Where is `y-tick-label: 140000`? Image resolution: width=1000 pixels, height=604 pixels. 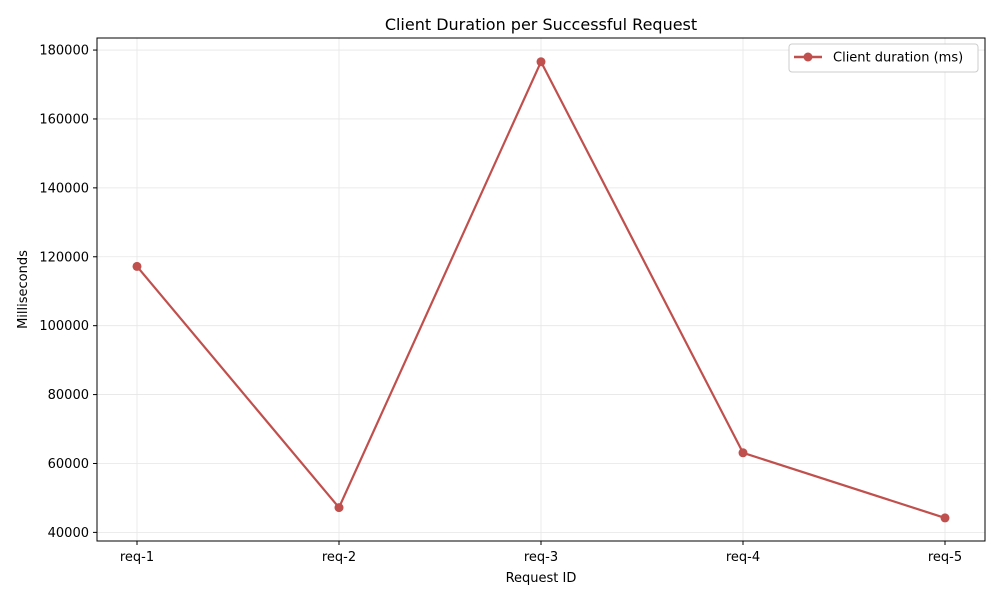 y-tick-label: 140000 is located at coordinates (64, 188).